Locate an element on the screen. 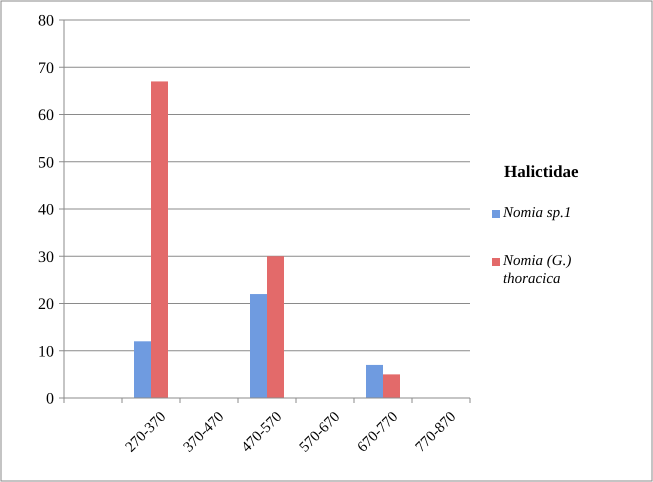 The height and width of the screenshot is (482, 653). y-tick-label: 30 is located at coordinates (46, 257).